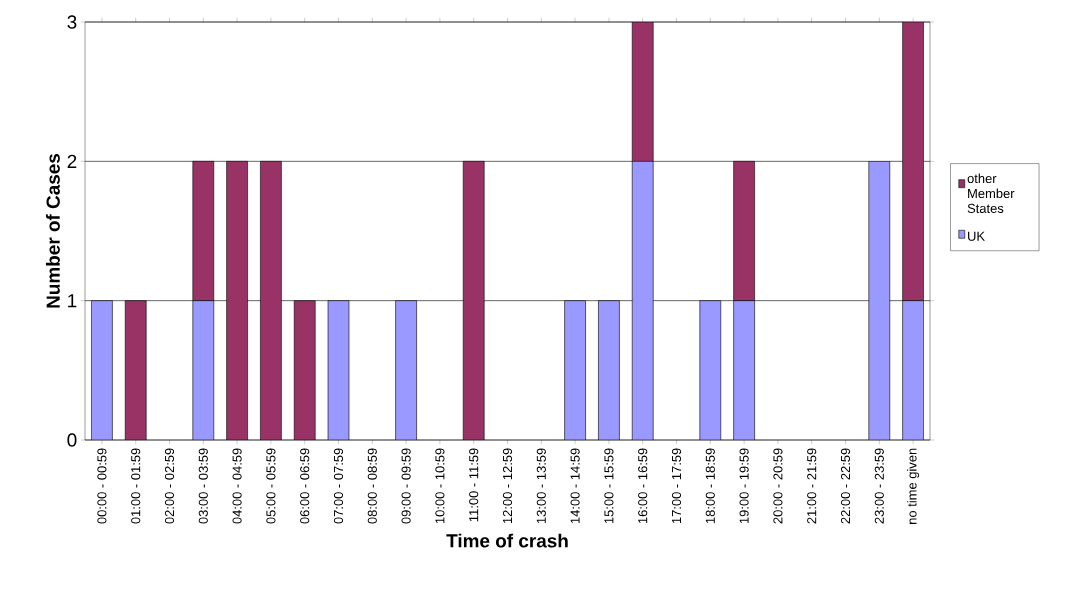 This screenshot has width=1081, height=599. What do you see at coordinates (271, 486) in the screenshot?
I see `x-tick-label: 05:00 - 05:59` at bounding box center [271, 486].